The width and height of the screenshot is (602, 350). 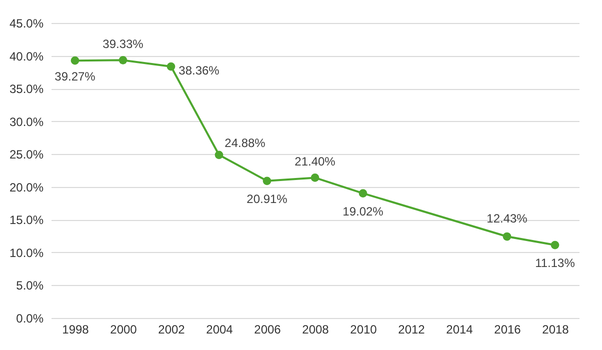 I want to click on y-tick-label: 0.0%, so click(x=30, y=319).